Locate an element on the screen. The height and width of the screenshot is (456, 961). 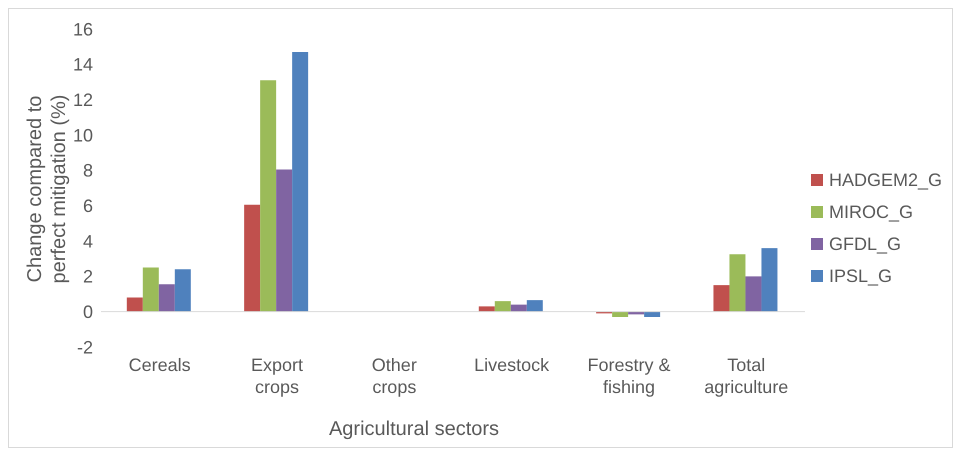
legend-label: HADGEM2_G is located at coordinates (885, 180).